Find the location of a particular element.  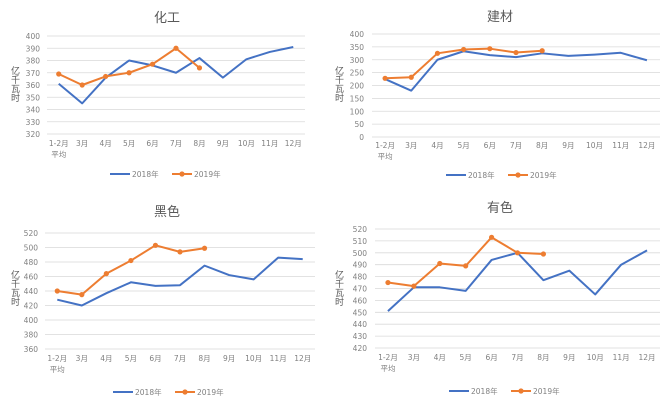

y-tick-label: 0 is located at coordinates (361, 137).